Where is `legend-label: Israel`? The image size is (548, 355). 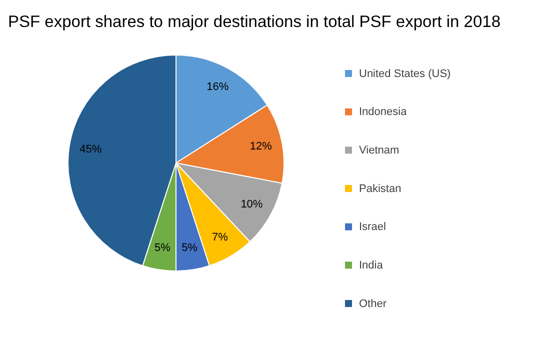
legend-label: Israel is located at coordinates (372, 227).